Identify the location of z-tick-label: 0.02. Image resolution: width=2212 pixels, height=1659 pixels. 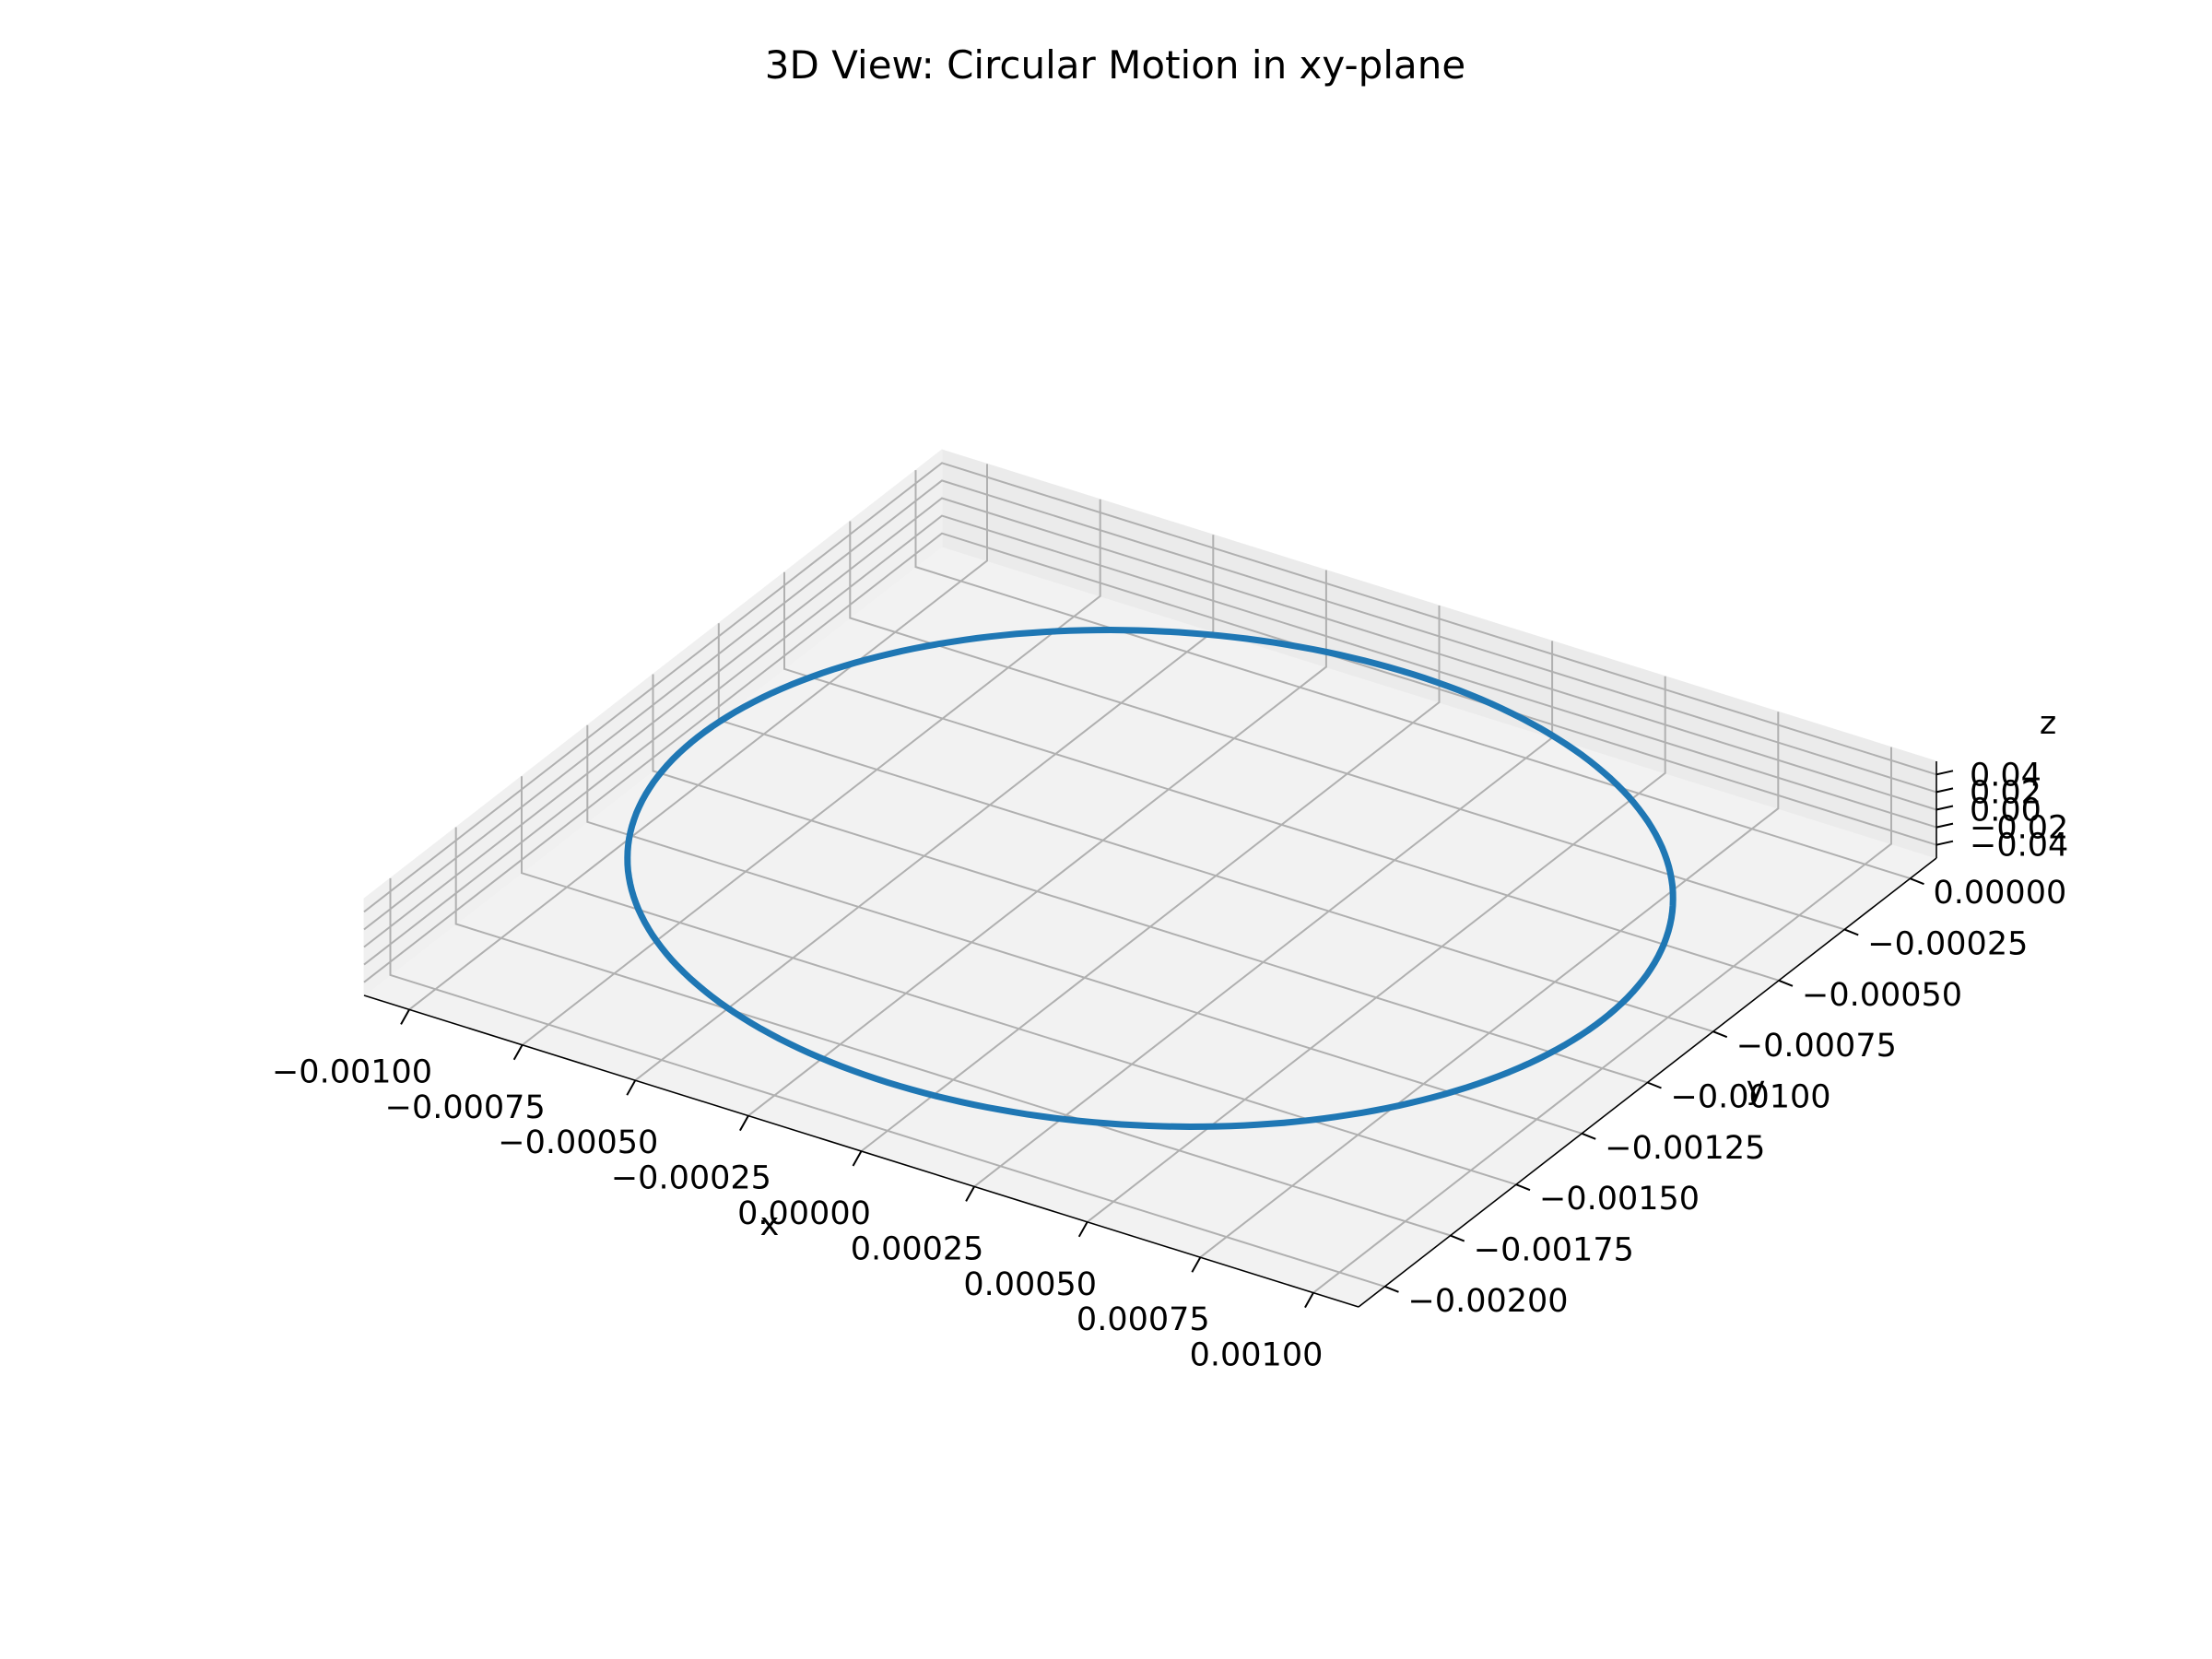
(2005, 792).